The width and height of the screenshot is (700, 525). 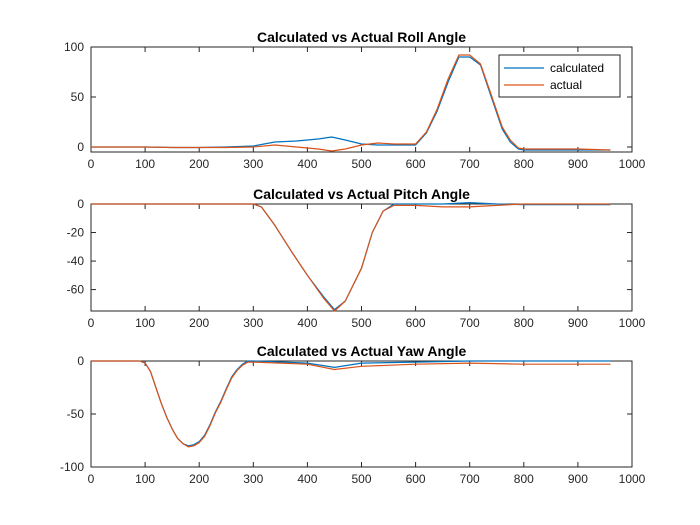 I want to click on series-line-calculated, so click(x=351, y=103).